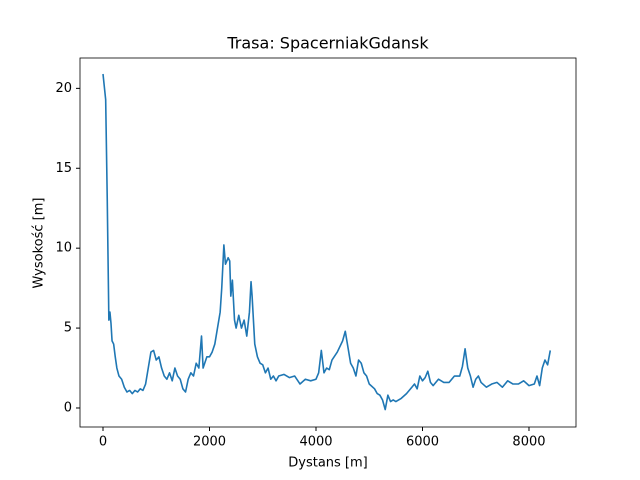  Describe the element at coordinates (39, 243) in the screenshot. I see `y-axis-label: Wysokość [m]` at that location.